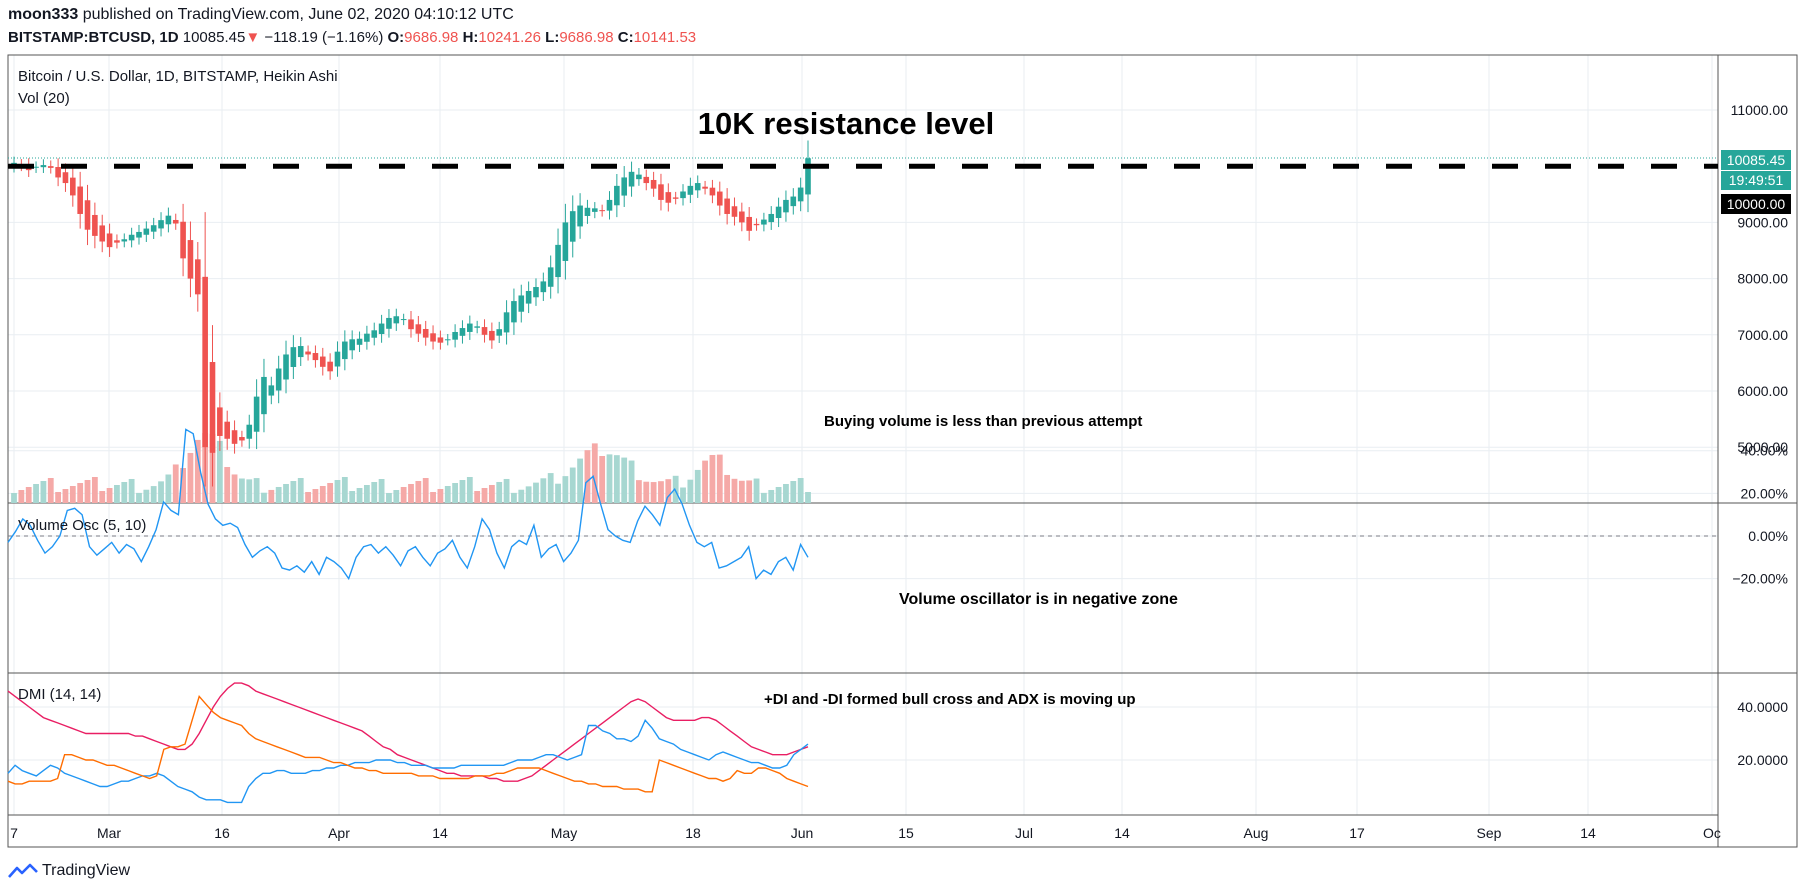  I want to click on author-name: moon333, so click(43, 14).